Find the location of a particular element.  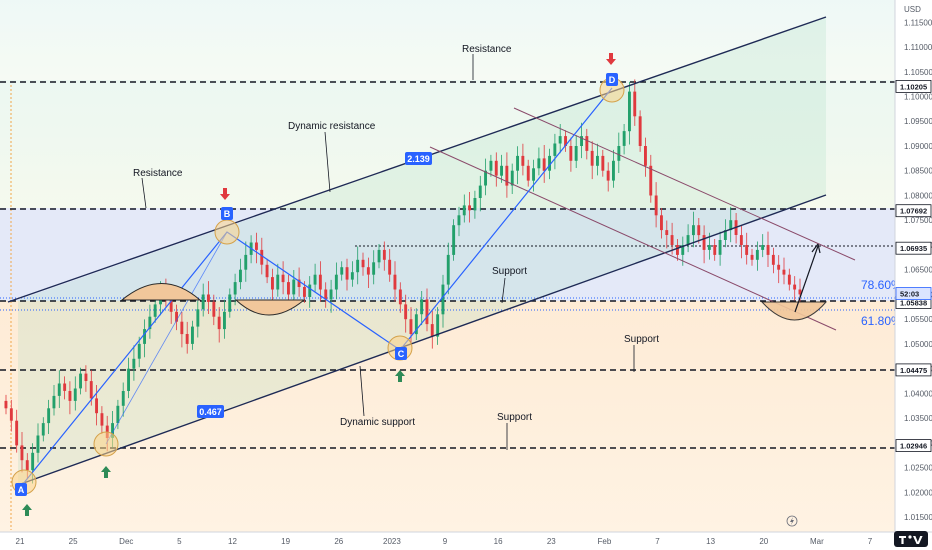

price-tag-label: 1.02946 is located at coordinates (913, 446).